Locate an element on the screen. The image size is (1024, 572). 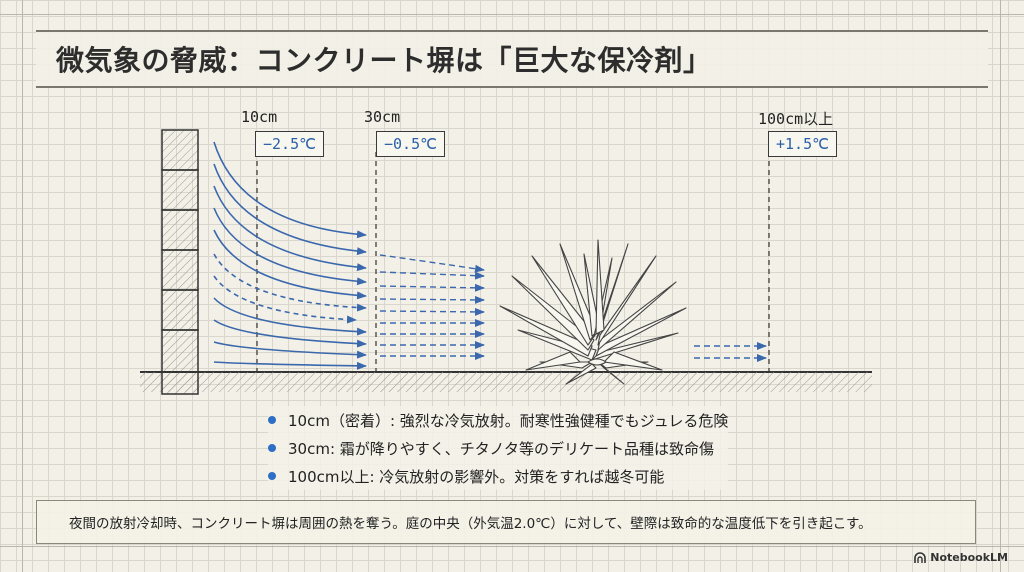
cold-air-flow-dashed is located at coordinates (432, 307).